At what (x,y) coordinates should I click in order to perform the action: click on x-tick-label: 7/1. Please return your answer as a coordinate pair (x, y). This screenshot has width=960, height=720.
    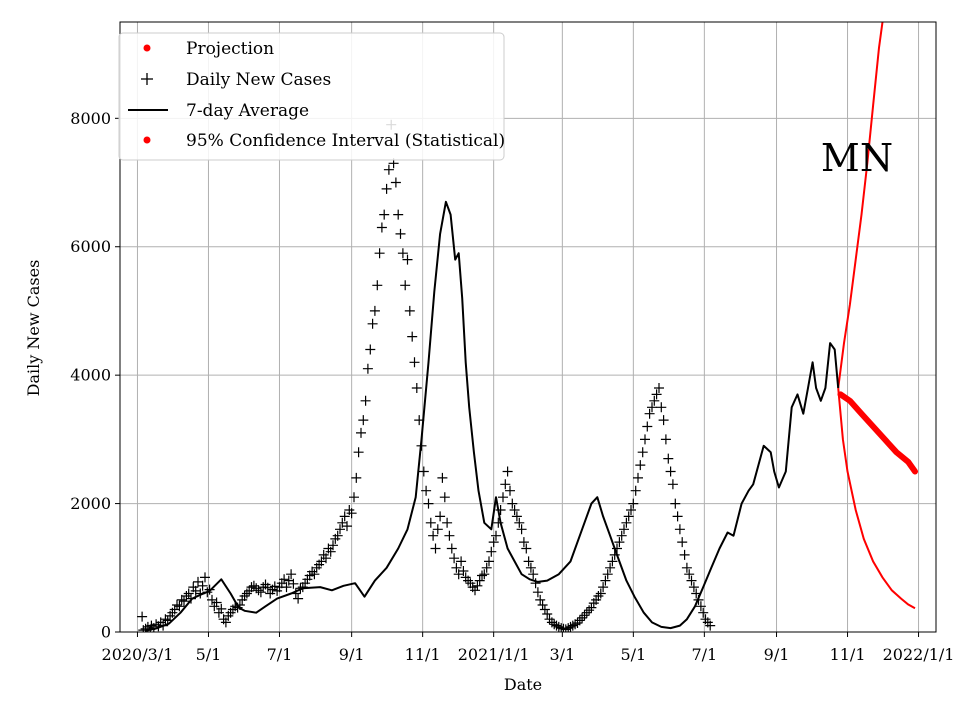
    Looking at the image, I should click on (280, 654).